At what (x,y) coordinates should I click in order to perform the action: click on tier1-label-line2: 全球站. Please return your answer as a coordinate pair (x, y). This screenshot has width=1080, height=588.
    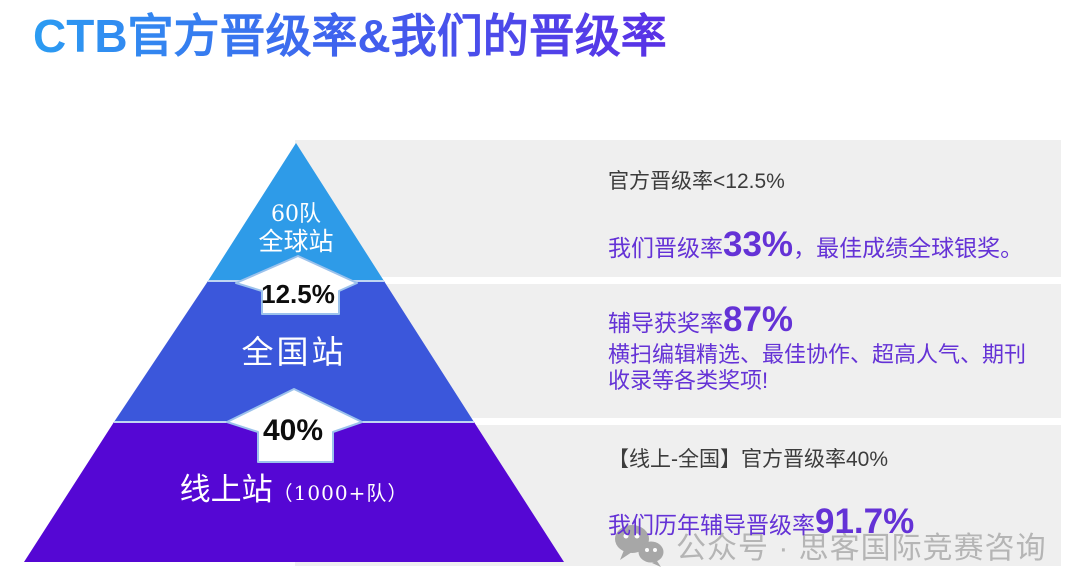
    Looking at the image, I should click on (296, 241).